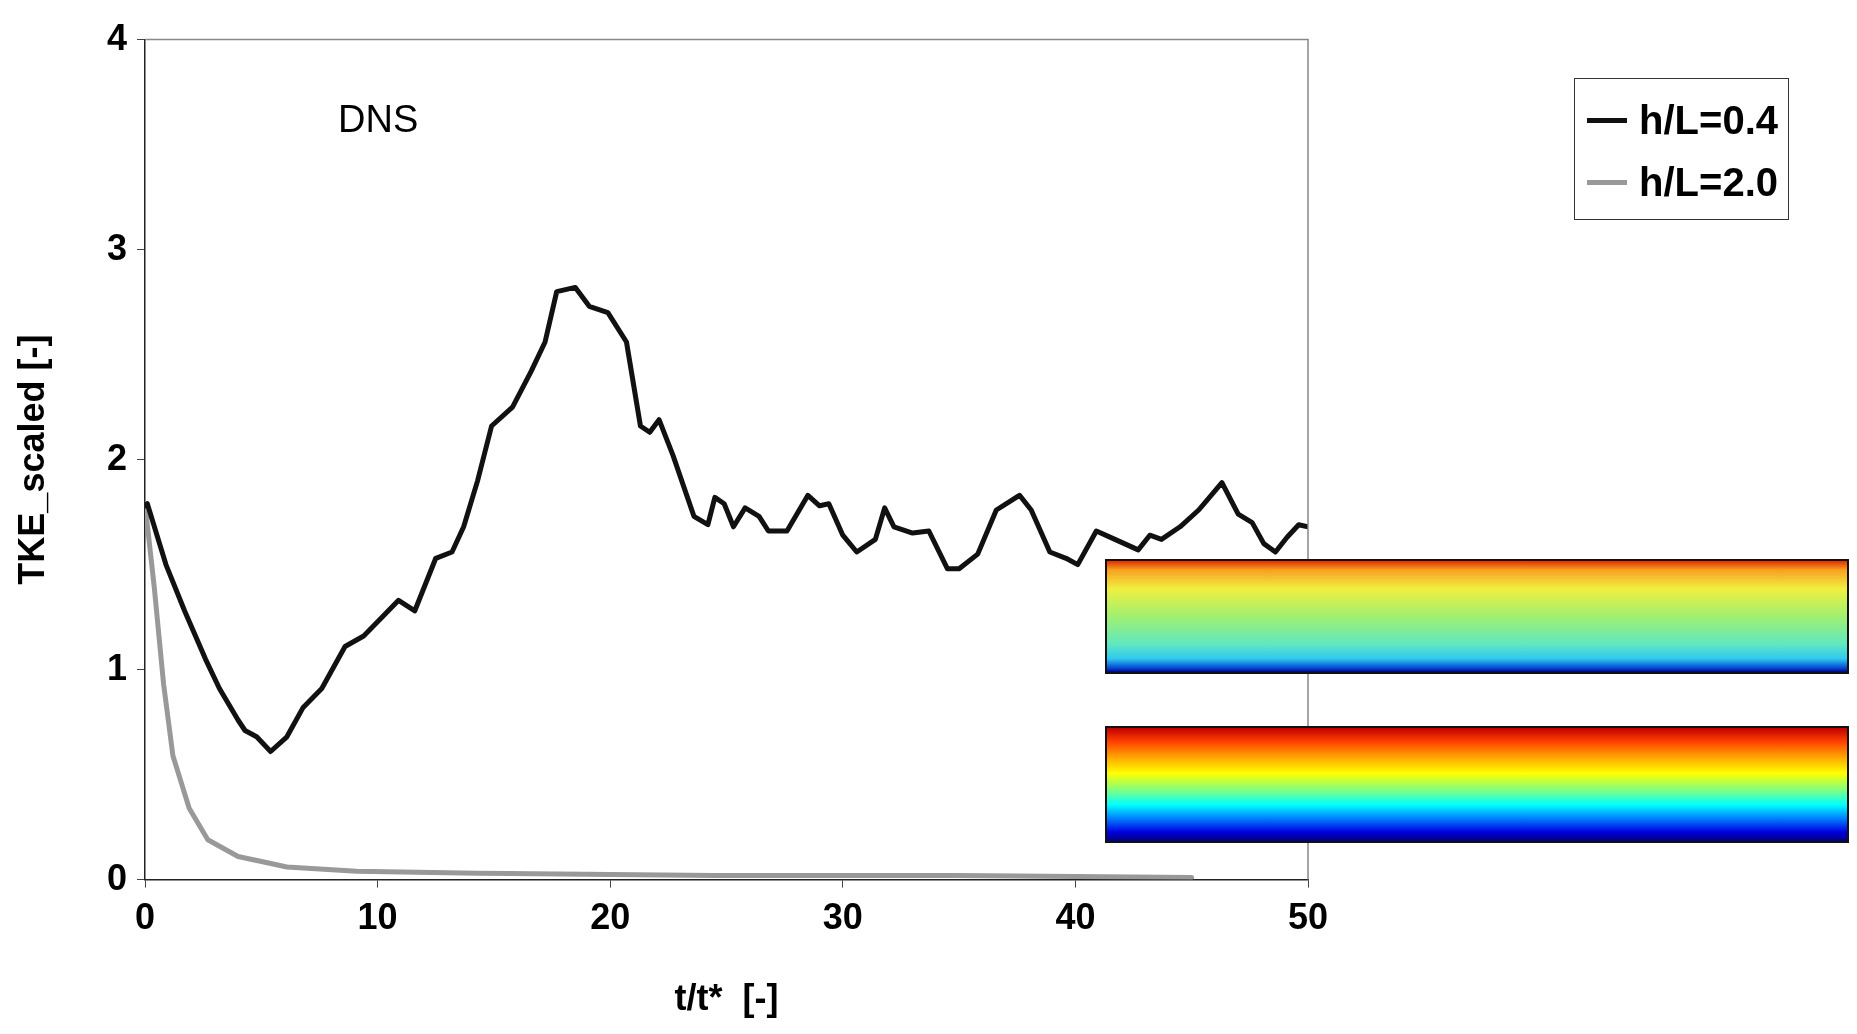 Image resolution: width=1857 pixels, height=1034 pixels. I want to click on annotation: DNS, so click(378, 119).